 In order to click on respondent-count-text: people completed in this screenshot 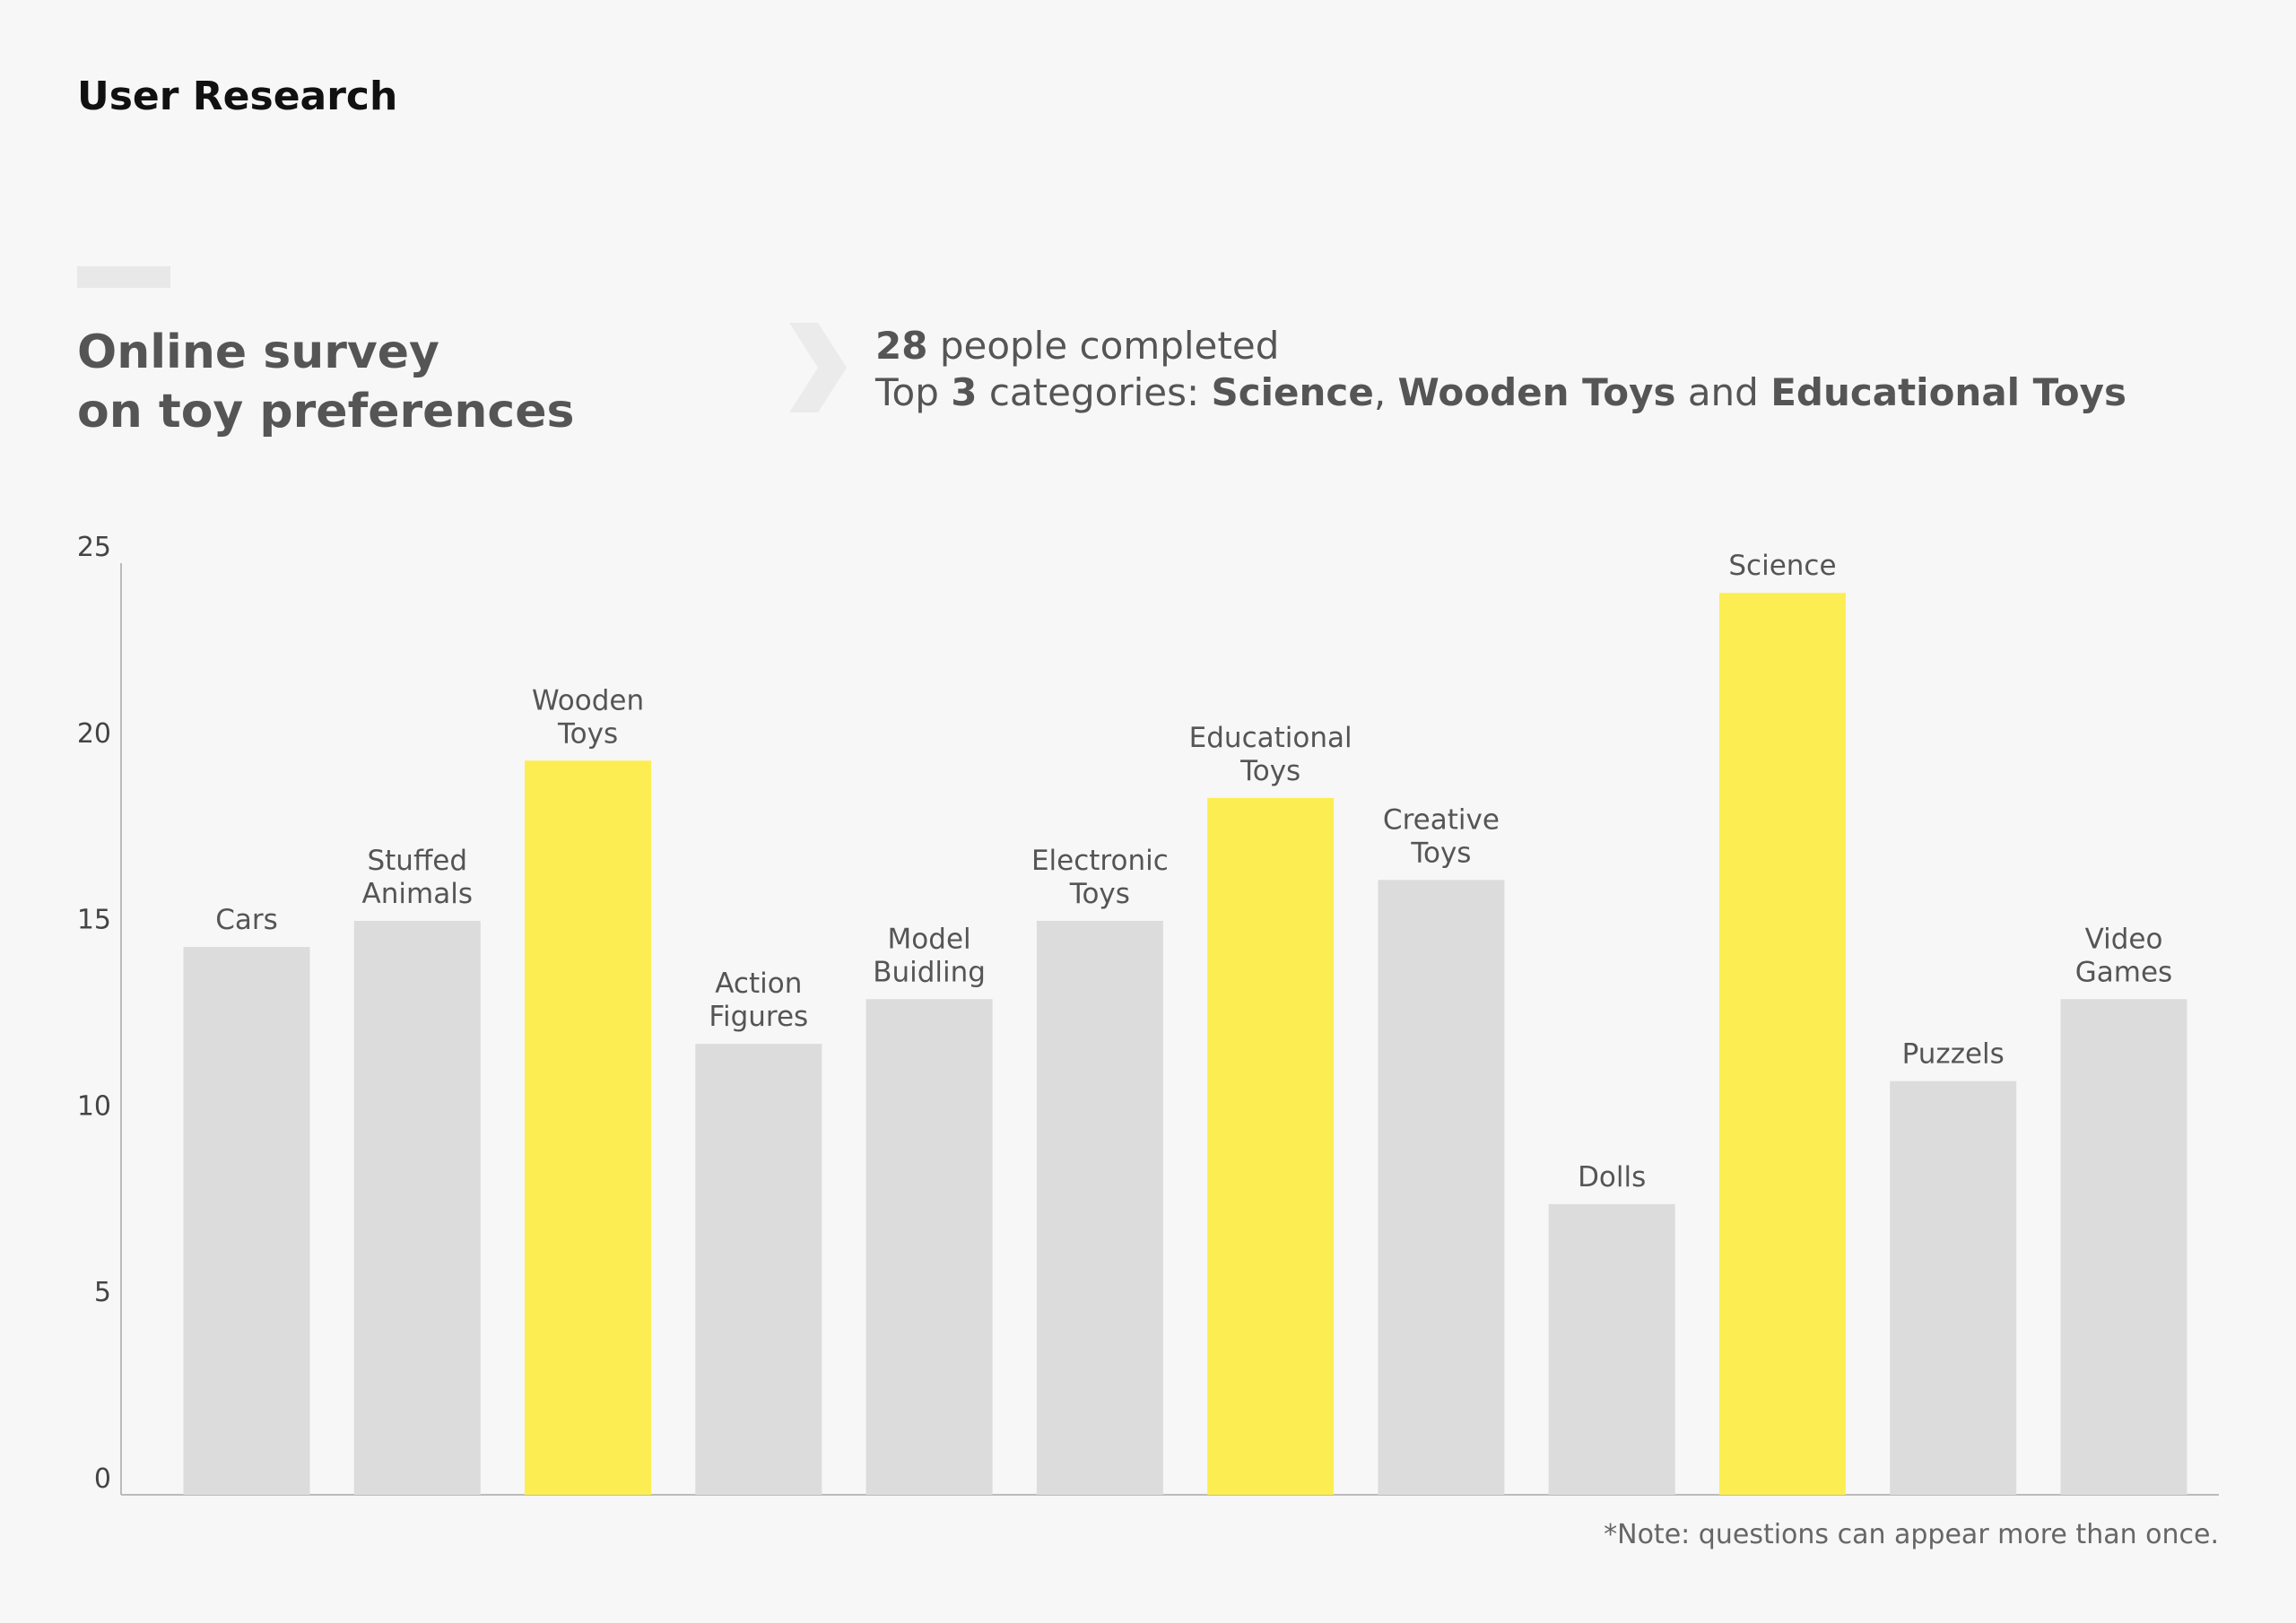, I will do `click(1109, 346)`.